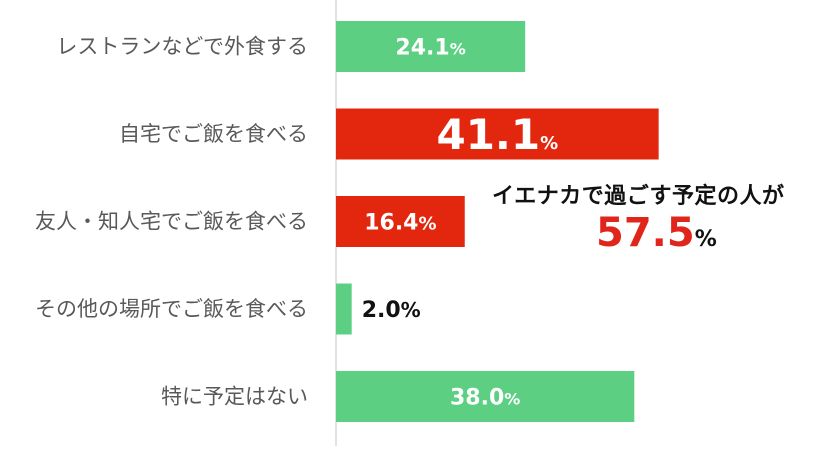  I want to click on bar-value-label: 24.1%, so click(430, 47).